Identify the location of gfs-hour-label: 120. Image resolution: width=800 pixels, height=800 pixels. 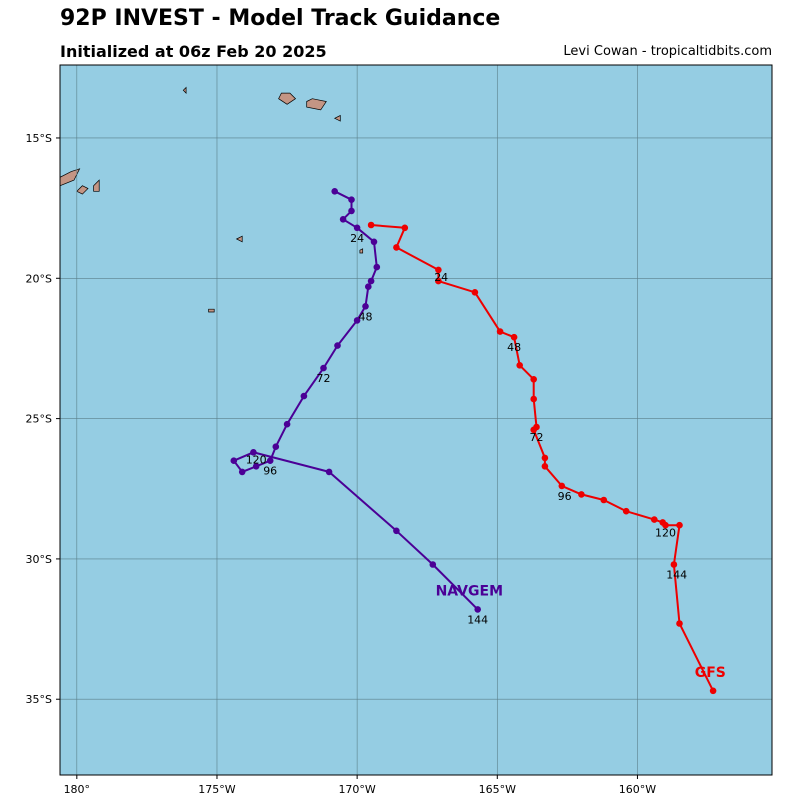
(665, 533).